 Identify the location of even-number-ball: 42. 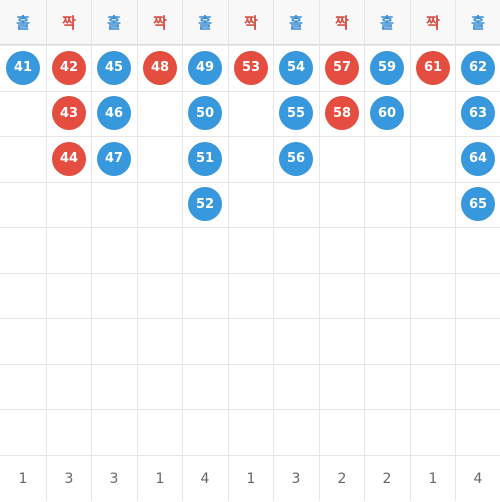
(69, 67).